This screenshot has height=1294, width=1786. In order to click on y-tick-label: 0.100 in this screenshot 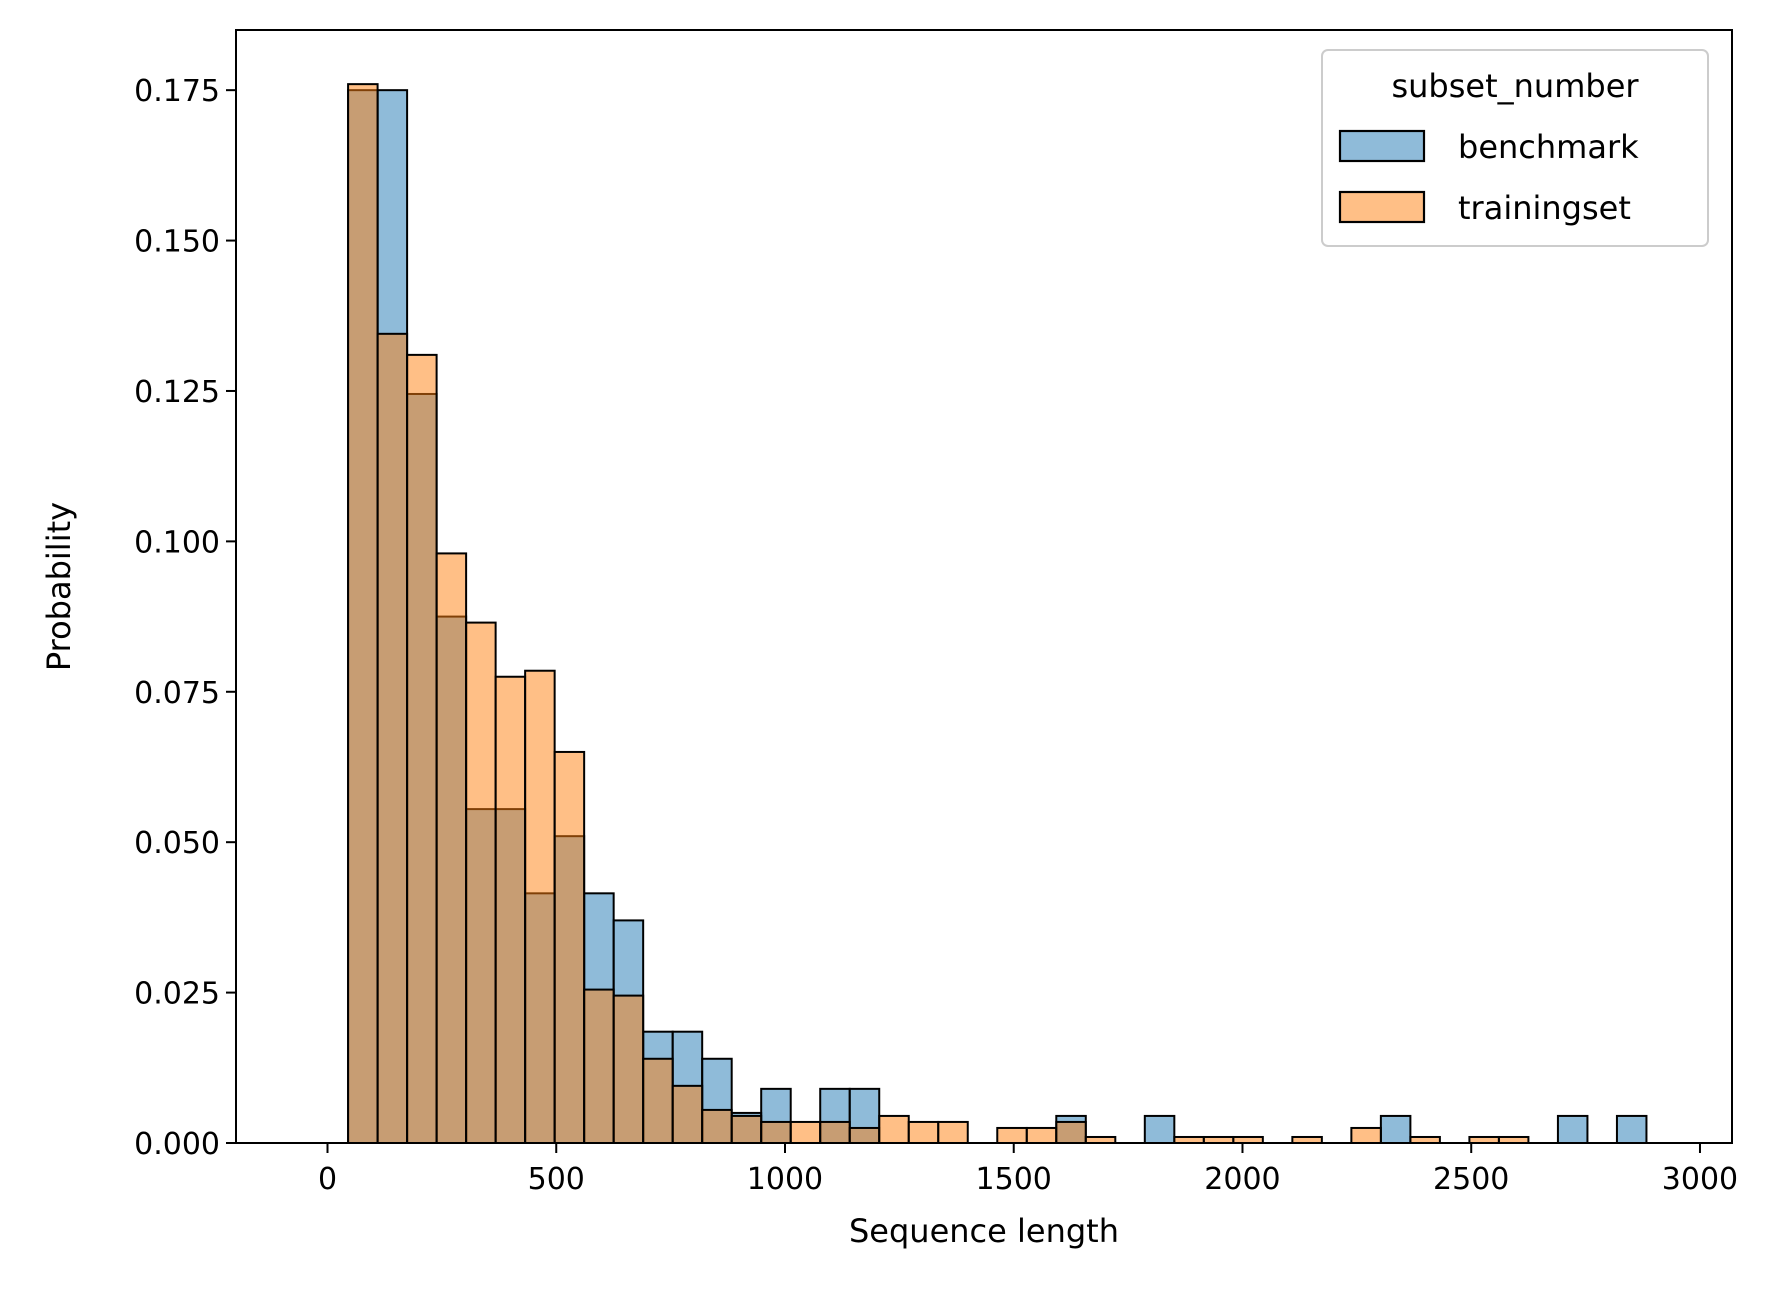, I will do `click(177, 542)`.